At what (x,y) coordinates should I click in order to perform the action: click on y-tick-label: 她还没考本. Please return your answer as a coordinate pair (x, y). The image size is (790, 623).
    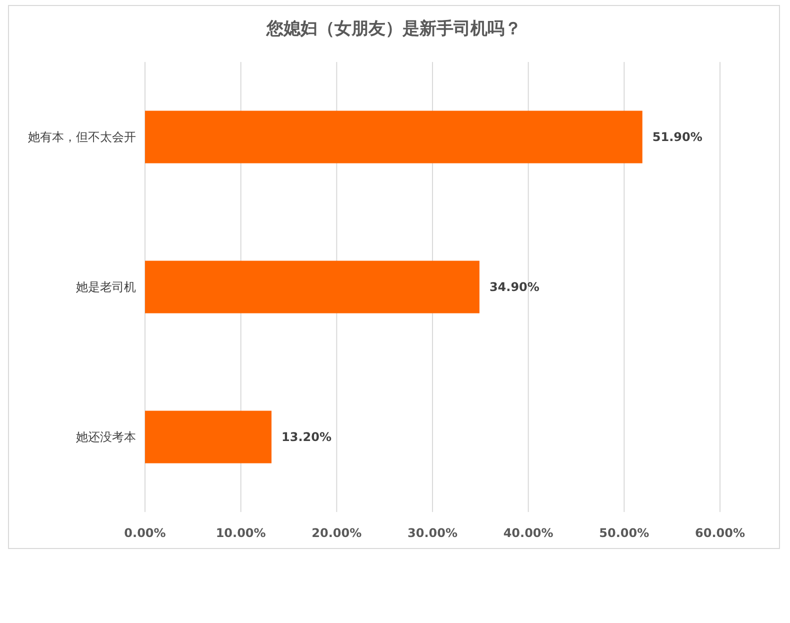
    Looking at the image, I should click on (106, 437).